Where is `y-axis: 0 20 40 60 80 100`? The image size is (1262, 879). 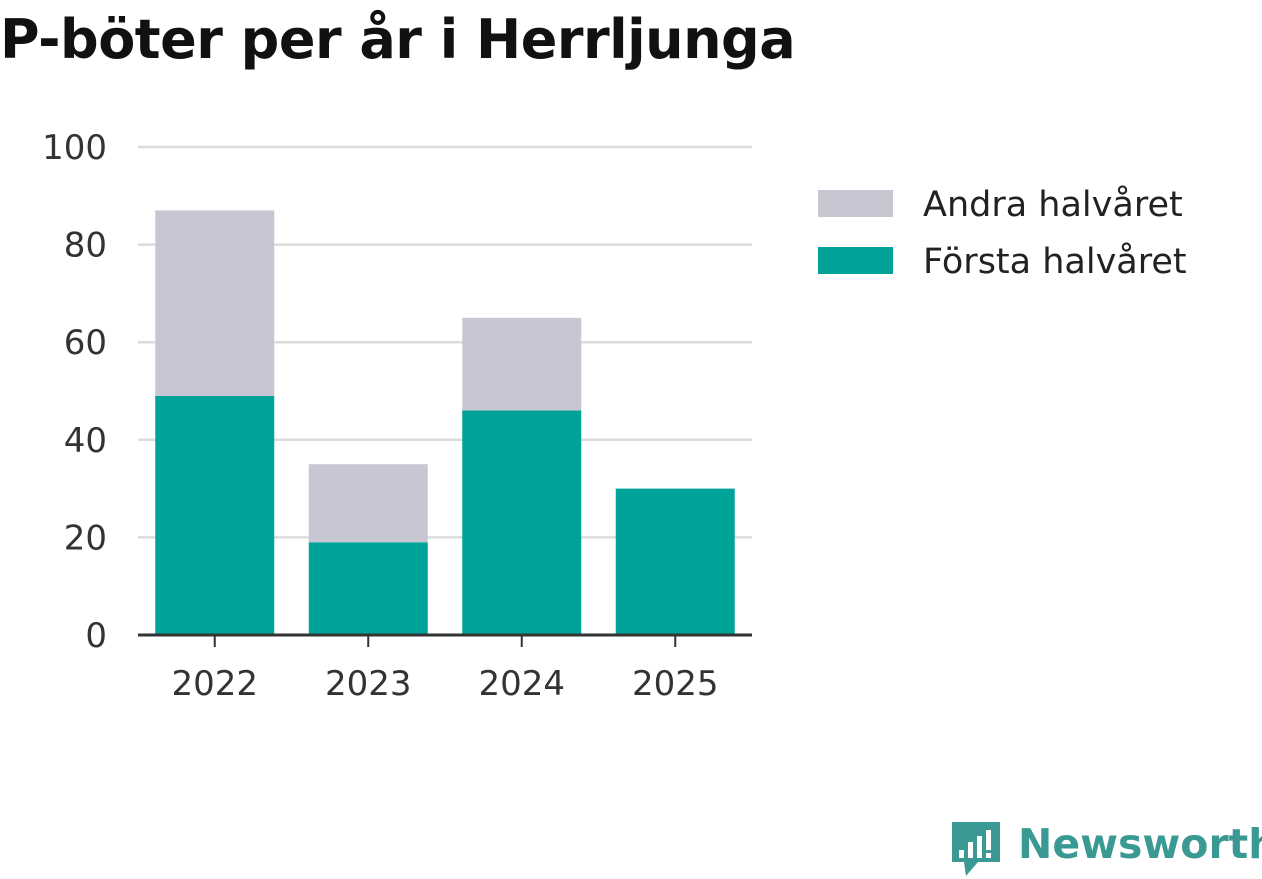
y-axis: 0 20 40 60 80 100 is located at coordinates (74, 392).